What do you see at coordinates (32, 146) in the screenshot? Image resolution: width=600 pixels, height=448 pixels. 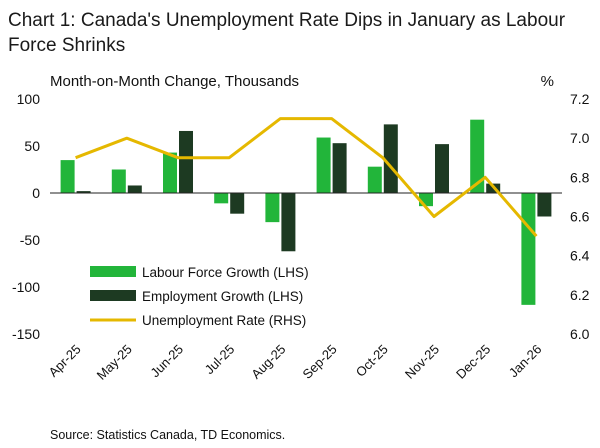 I see `left-tick-label: 50` at bounding box center [32, 146].